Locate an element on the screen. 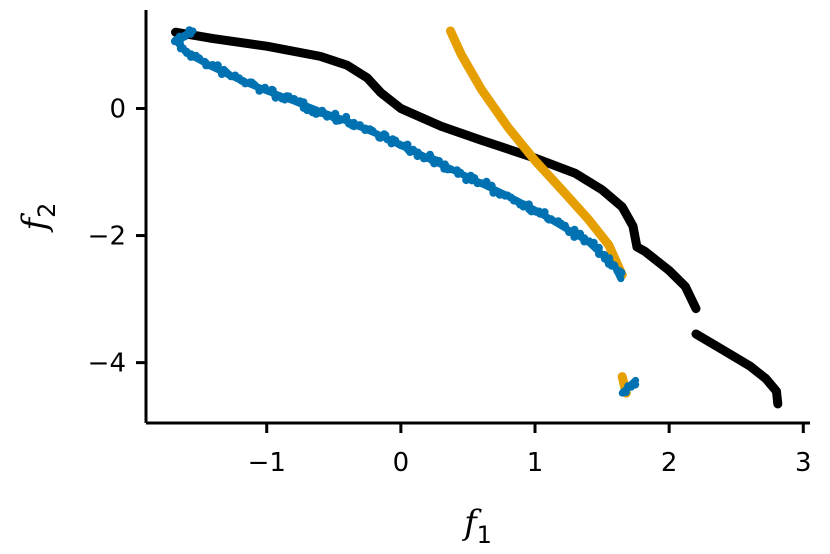 Image resolution: width=830 pixels, height=554 pixels. x-ticks: −1 0 1 2 3 is located at coordinates (530, 450).